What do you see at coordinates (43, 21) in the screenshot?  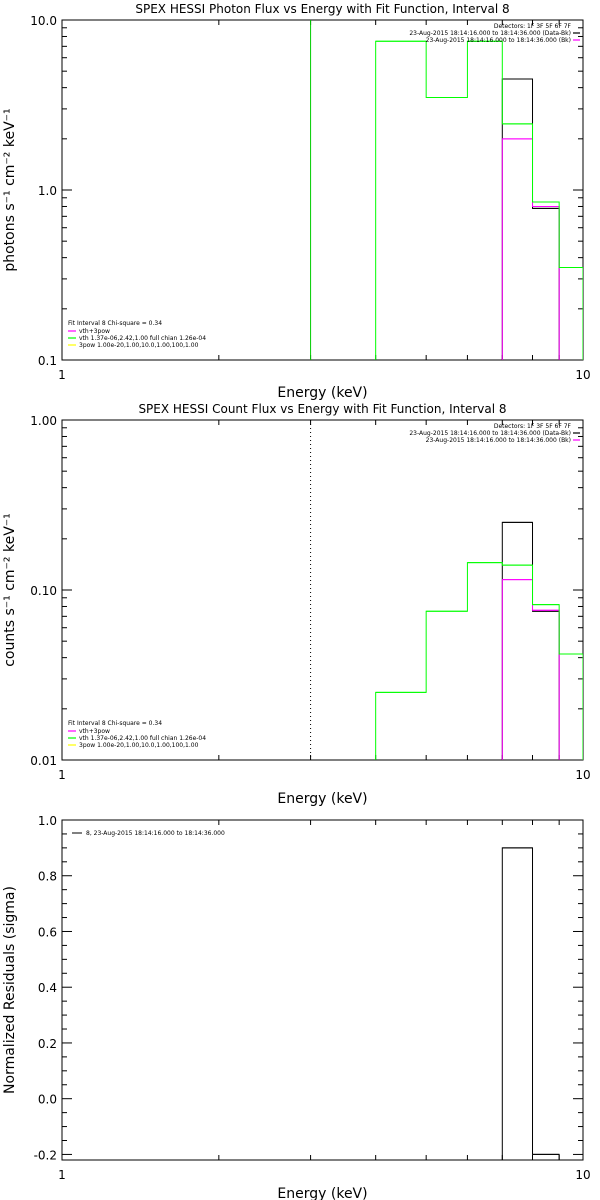 I see `y-tick-label: 10.0` at bounding box center [43, 21].